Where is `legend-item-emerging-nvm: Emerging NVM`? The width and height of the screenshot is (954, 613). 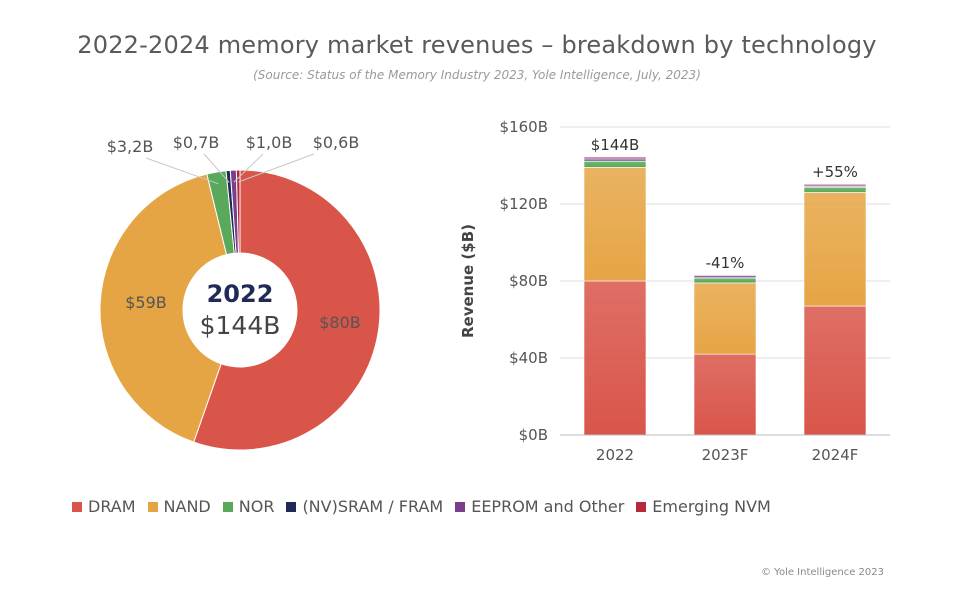
legend-item-emerging-nvm: Emerging NVM is located at coordinates (703, 506).